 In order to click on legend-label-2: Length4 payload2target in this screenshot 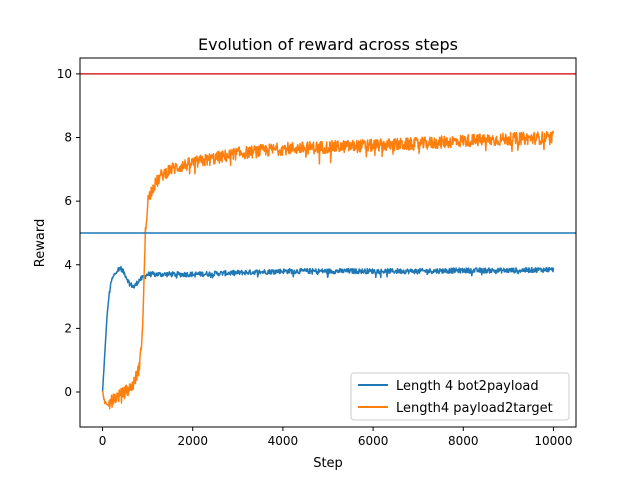, I will do `click(474, 408)`.